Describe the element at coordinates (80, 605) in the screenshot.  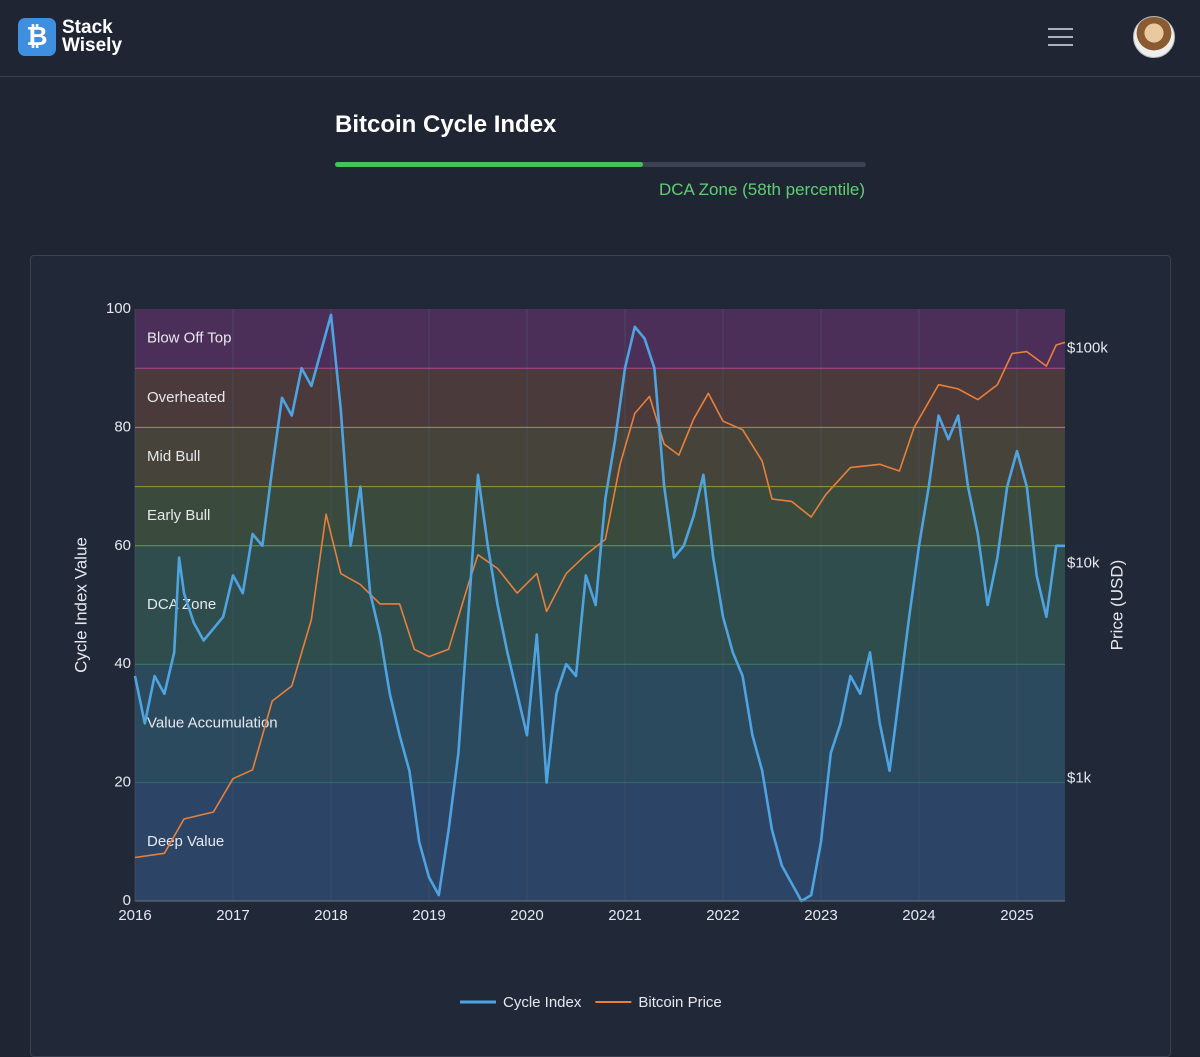
I see `y-axis-title: Cycle Index Value` at that location.